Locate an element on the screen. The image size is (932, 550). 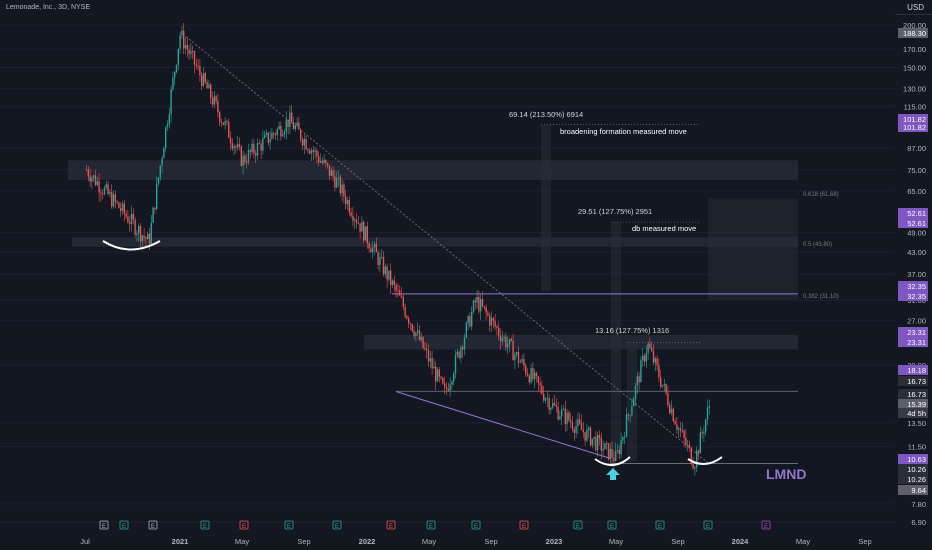
price-marker-bg is located at coordinates (913, 223).